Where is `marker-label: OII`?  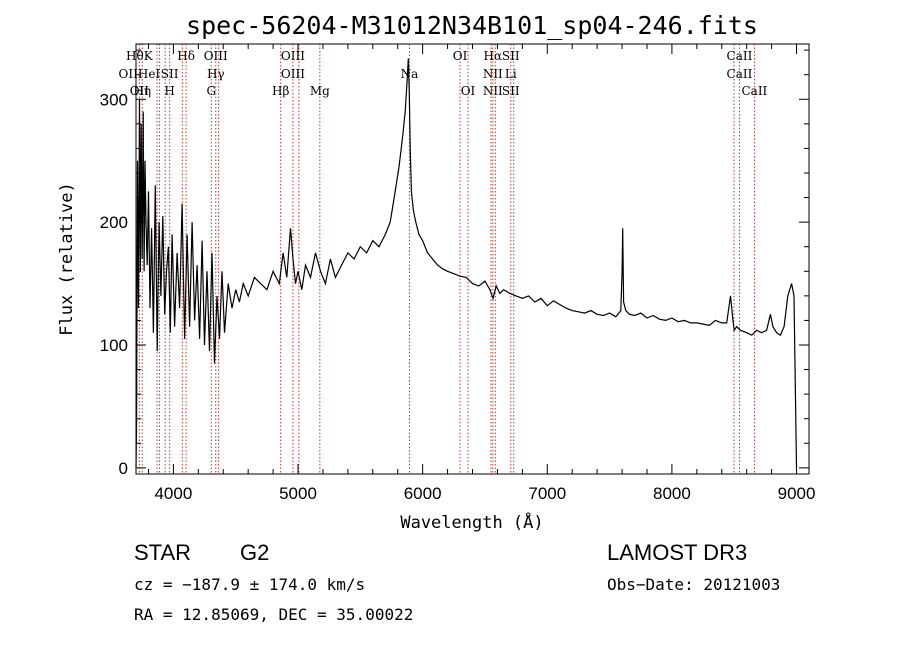 marker-label: OII is located at coordinates (140, 91).